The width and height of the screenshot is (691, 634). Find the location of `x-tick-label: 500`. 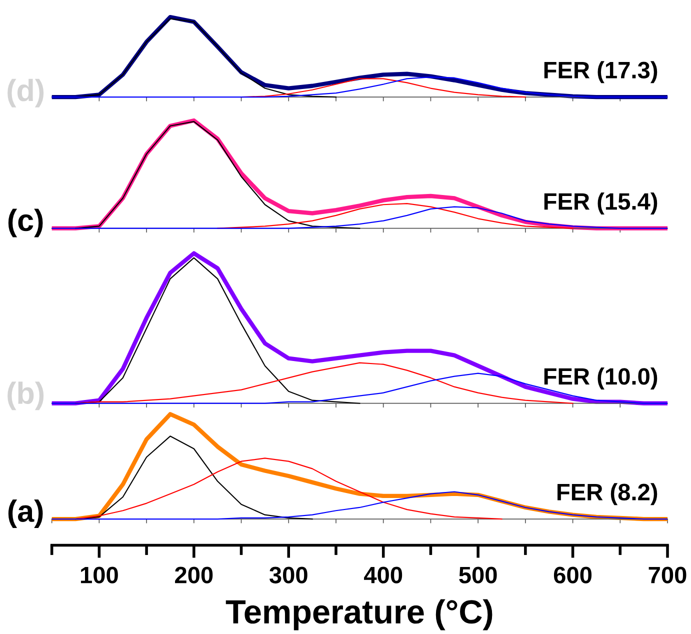

x-tick-label: 500 is located at coordinates (478, 575).